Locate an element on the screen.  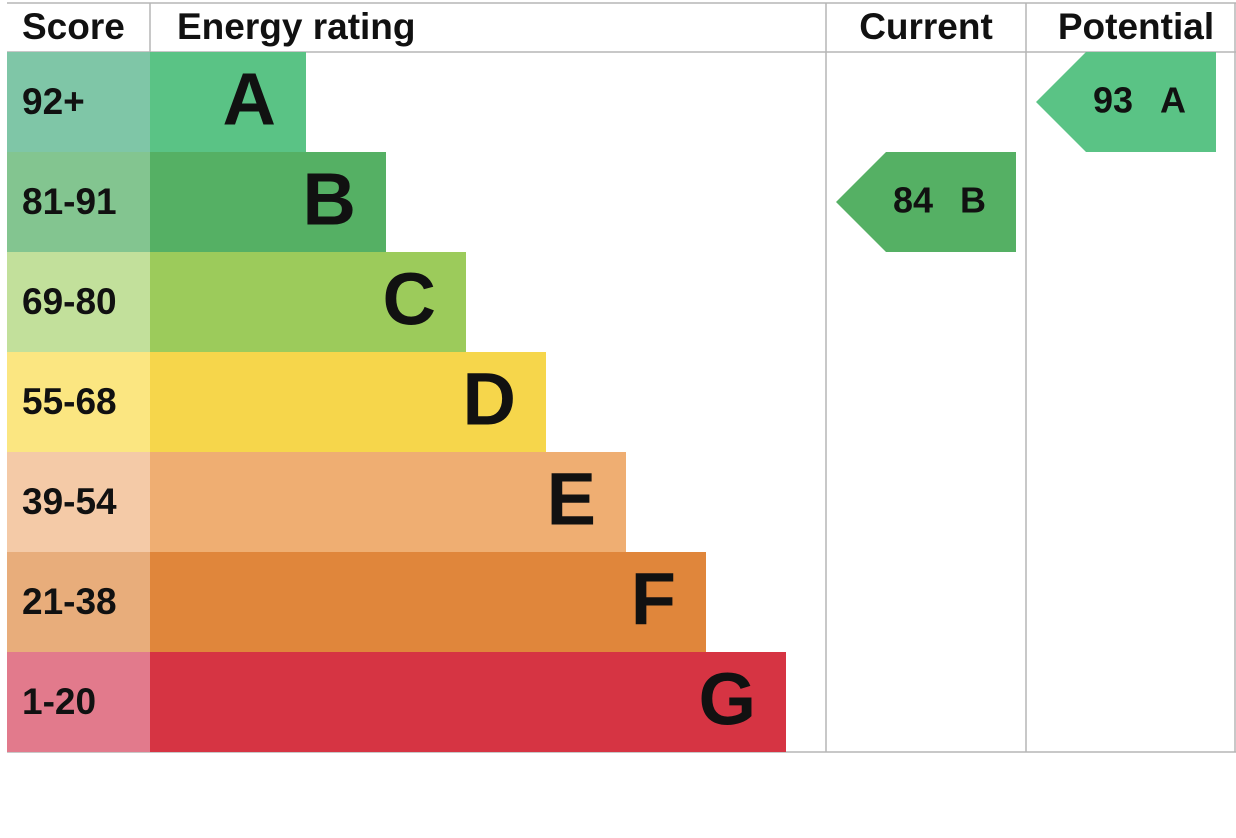
score-range: 21-38 is located at coordinates (69, 601).